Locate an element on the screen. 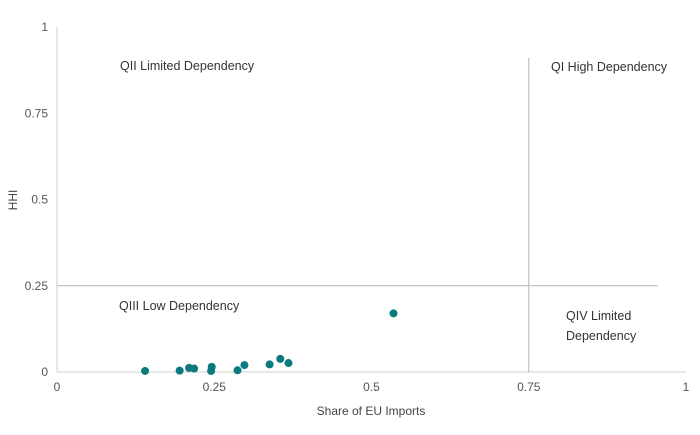  quadrant-label-q1: QI High Dependency is located at coordinates (609, 67).